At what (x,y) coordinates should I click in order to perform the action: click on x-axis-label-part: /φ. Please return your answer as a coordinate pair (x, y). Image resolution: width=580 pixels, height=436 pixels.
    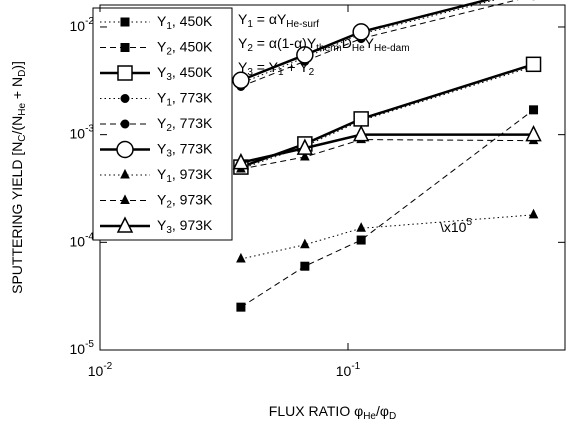
    Looking at the image, I should click on (382, 411).